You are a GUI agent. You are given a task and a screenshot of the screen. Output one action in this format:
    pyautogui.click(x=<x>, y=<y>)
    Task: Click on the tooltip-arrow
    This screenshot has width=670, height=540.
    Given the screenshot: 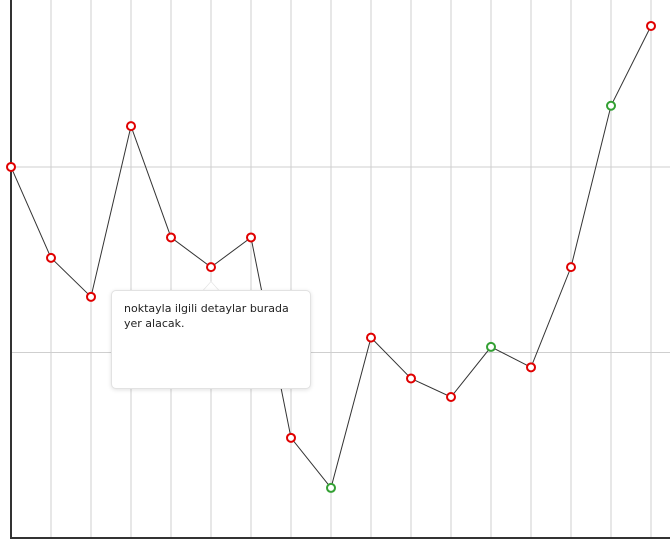 What is the action you would take?
    pyautogui.click(x=211, y=286)
    